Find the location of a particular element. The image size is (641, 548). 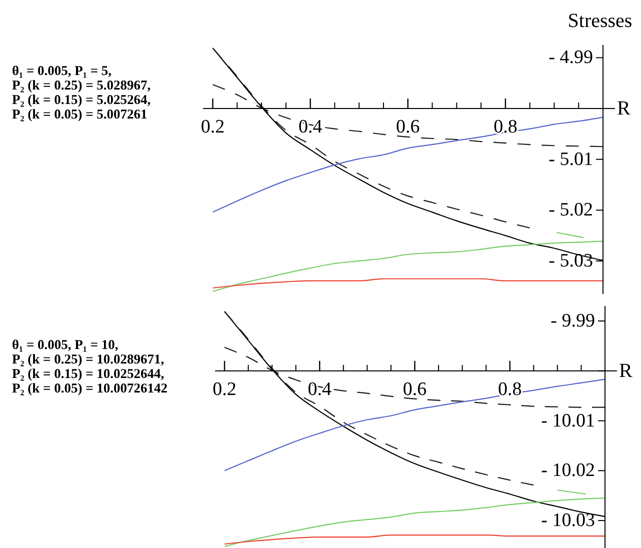

y-tick-label: - 5.03 is located at coordinates (570, 261).